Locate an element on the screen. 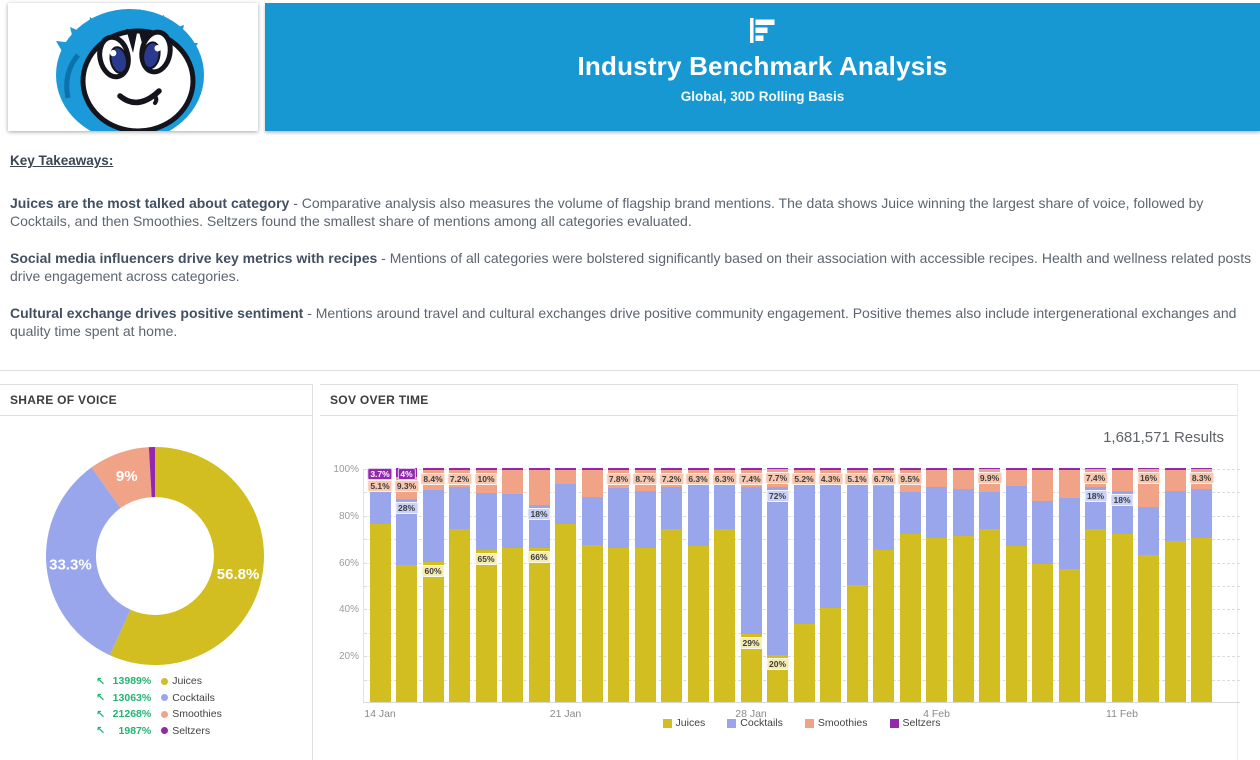 The height and width of the screenshot is (760, 1260). sov-legend-item-smoothies: Smoothies is located at coordinates (836, 723).